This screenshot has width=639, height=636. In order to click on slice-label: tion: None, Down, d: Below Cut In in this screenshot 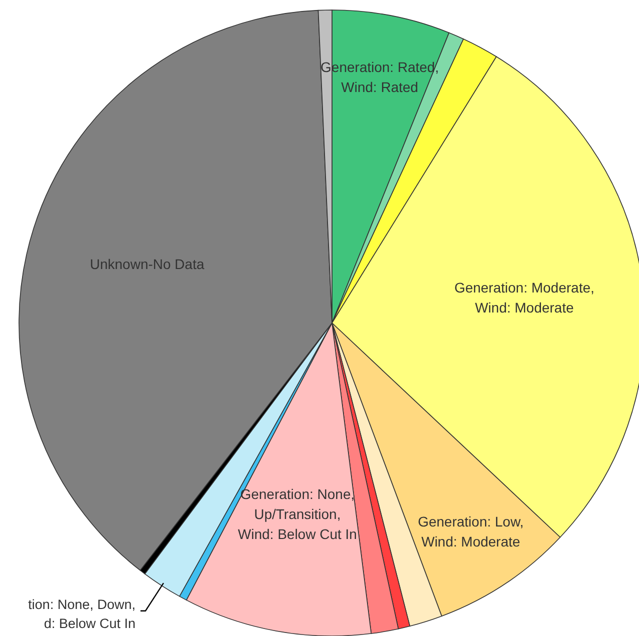, I will do `click(82, 613)`.